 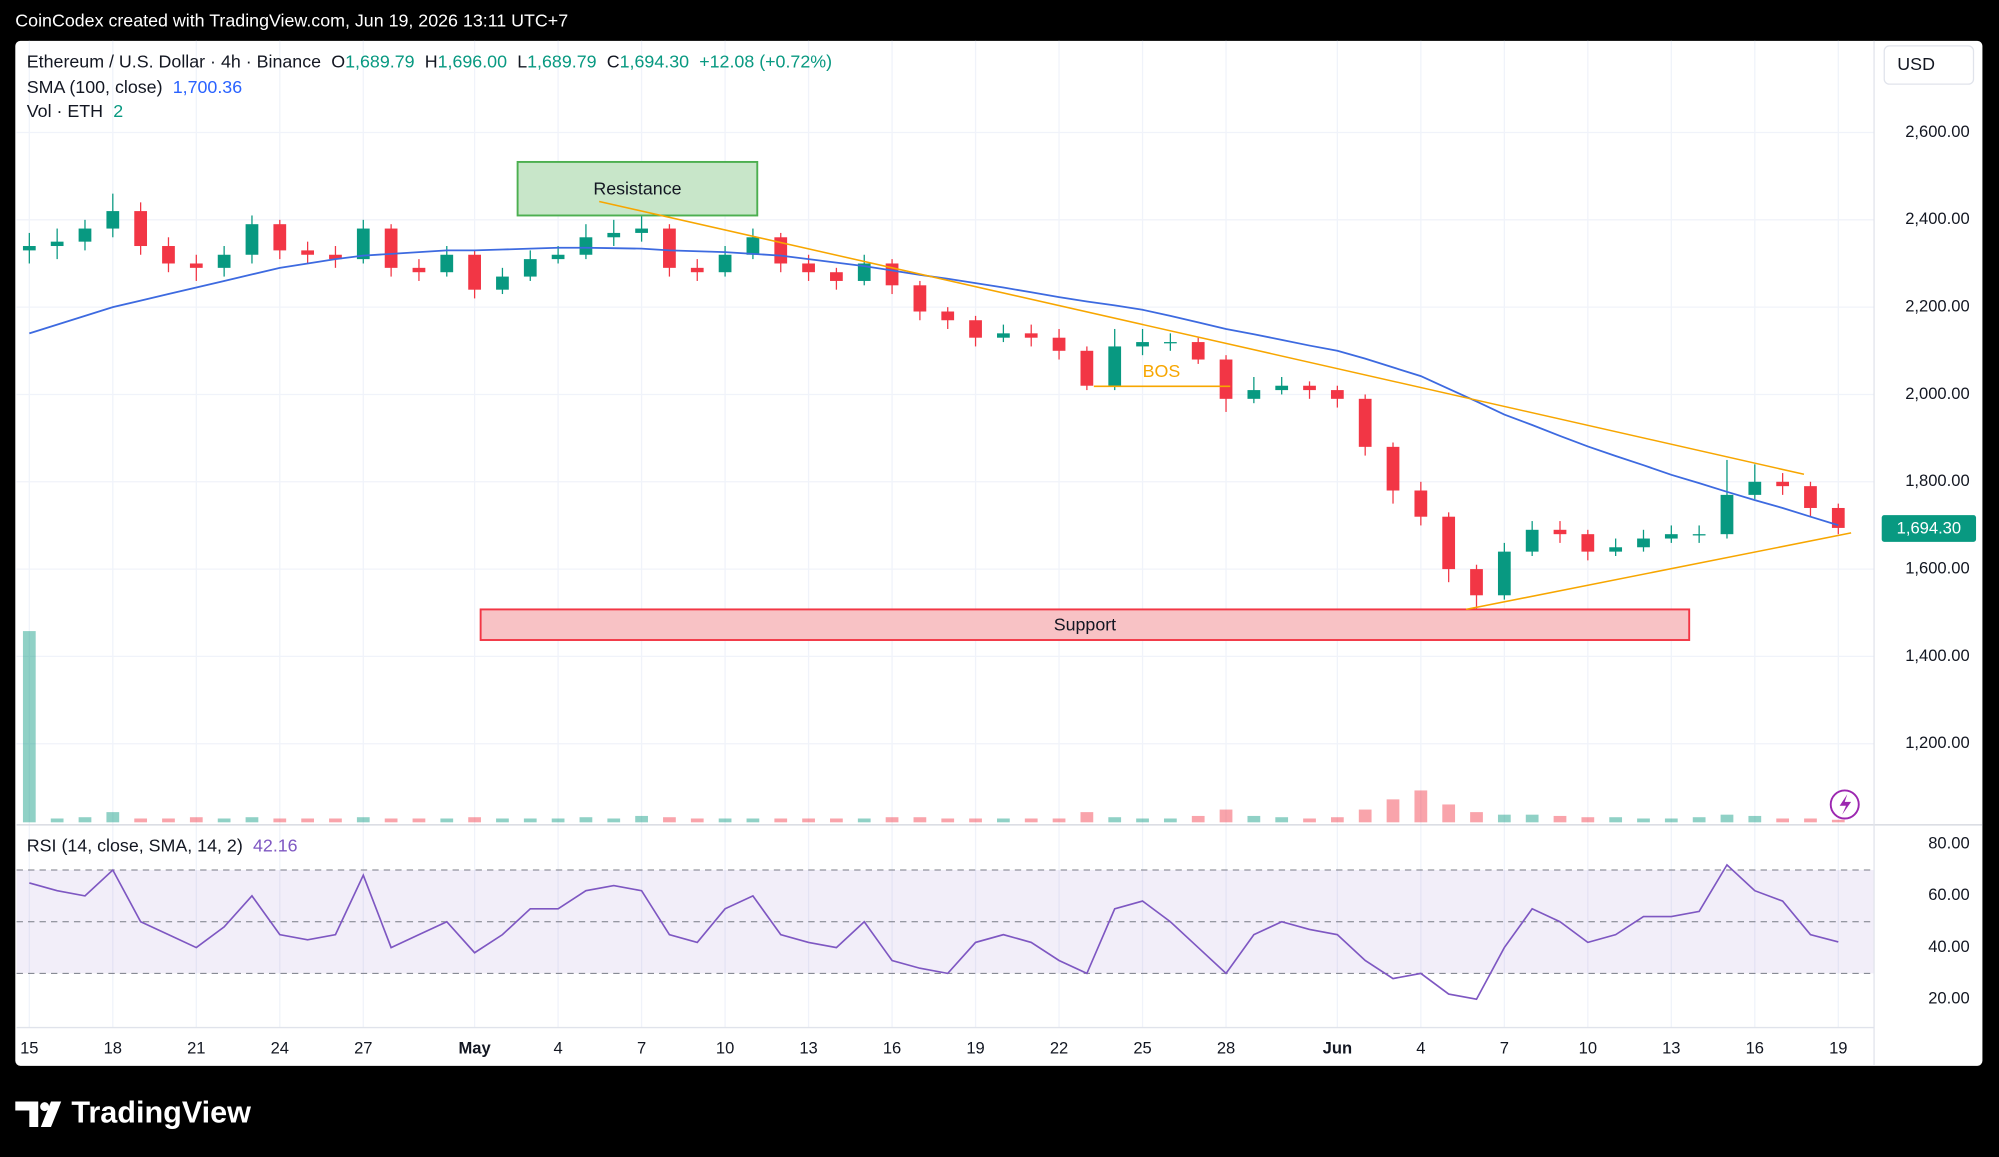 What do you see at coordinates (1937, 742) in the screenshot?
I see `y-tick-label: 1,200.00` at bounding box center [1937, 742].